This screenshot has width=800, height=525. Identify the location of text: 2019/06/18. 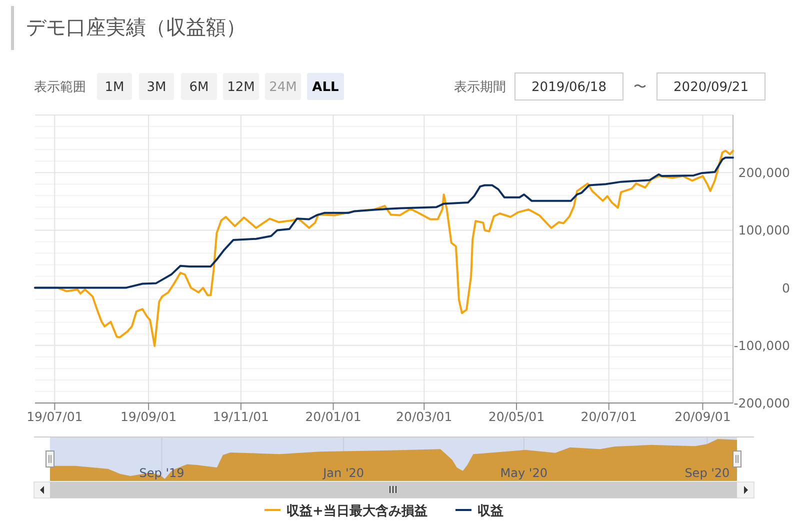
(569, 87).